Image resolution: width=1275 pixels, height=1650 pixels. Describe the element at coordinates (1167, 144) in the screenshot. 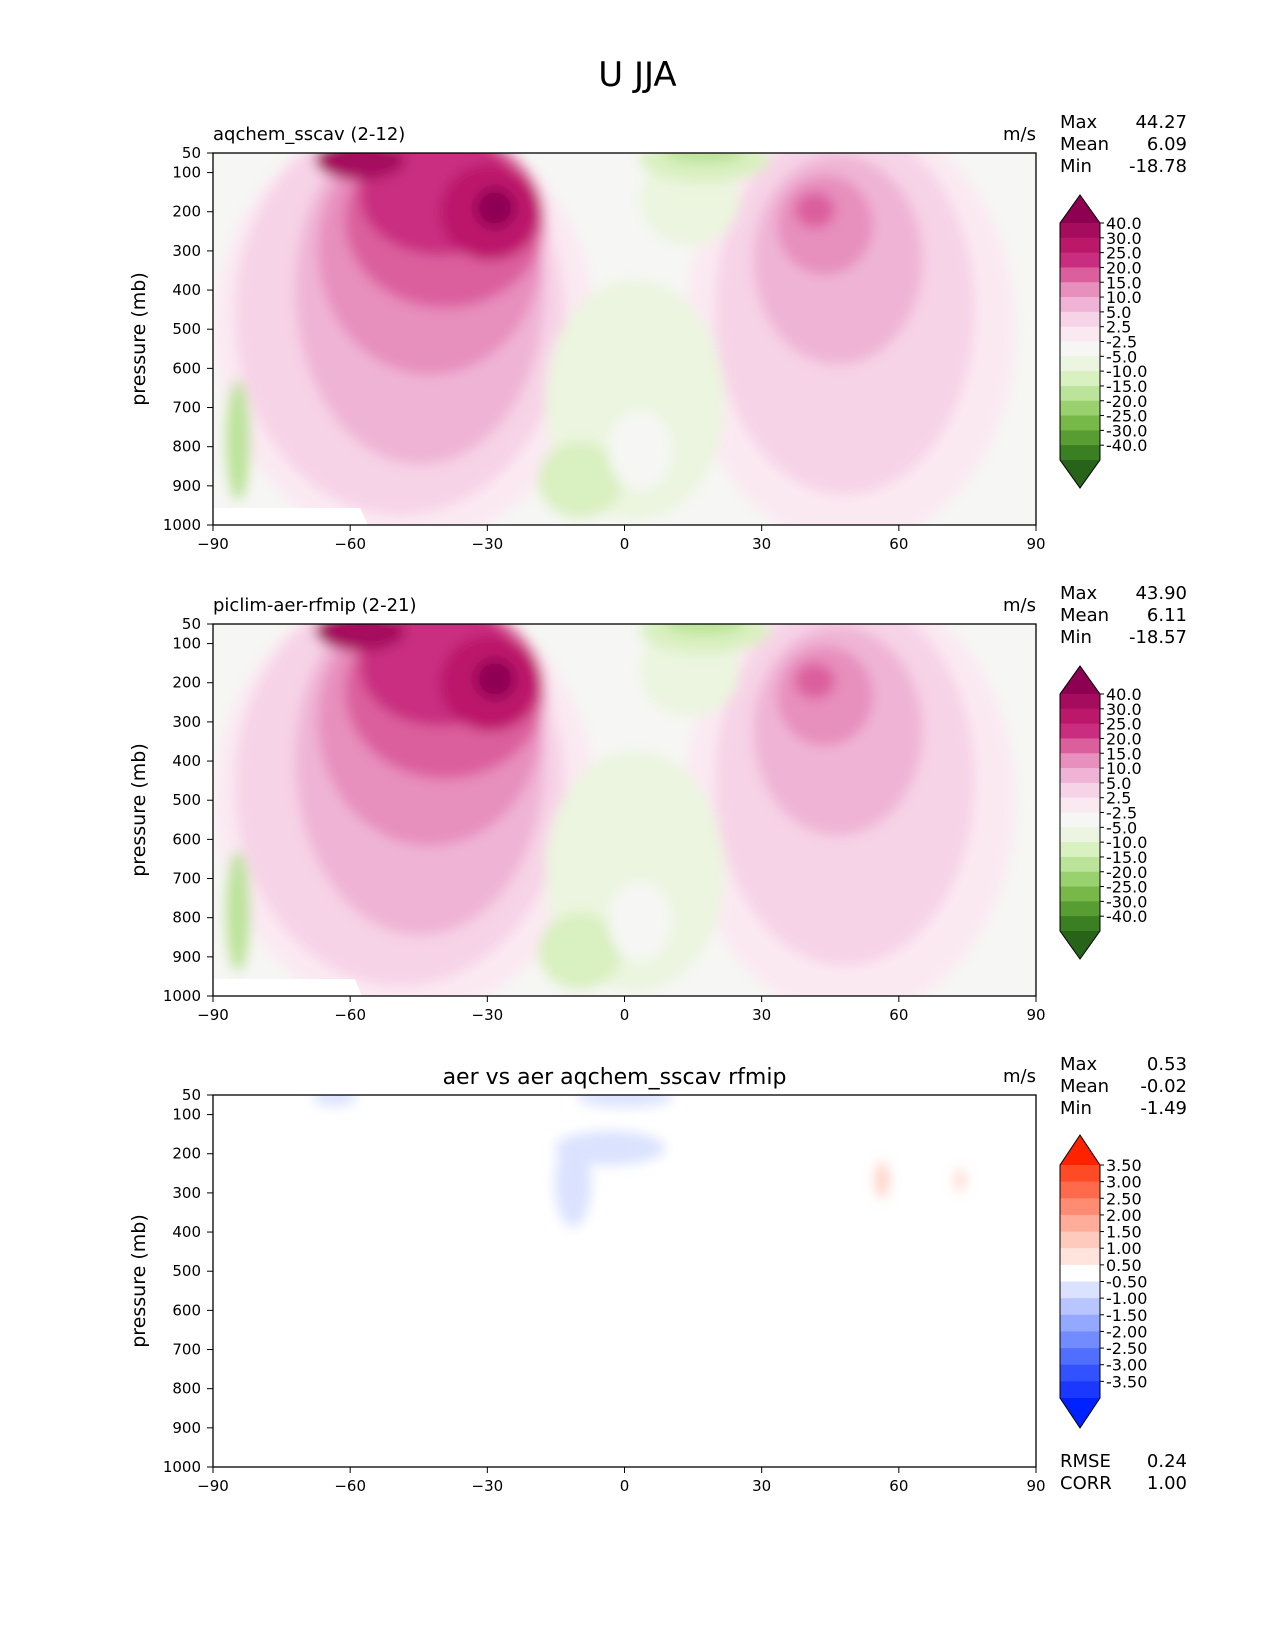

I see `stat-value-mean: 6.09` at that location.